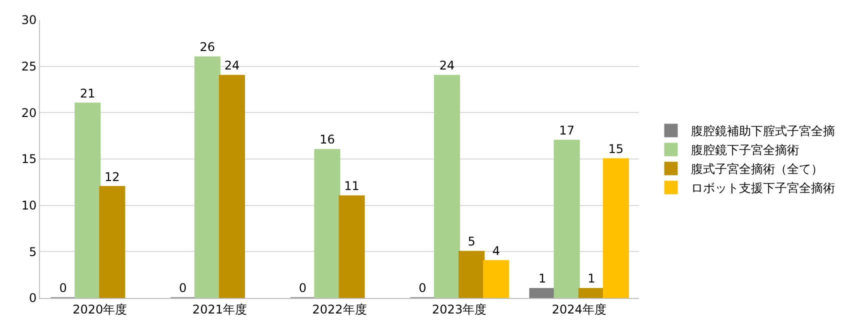  Describe the element at coordinates (756, 169) in the screenshot. I see `legend-label: 腹式子宮全摘術（全て）` at that location.